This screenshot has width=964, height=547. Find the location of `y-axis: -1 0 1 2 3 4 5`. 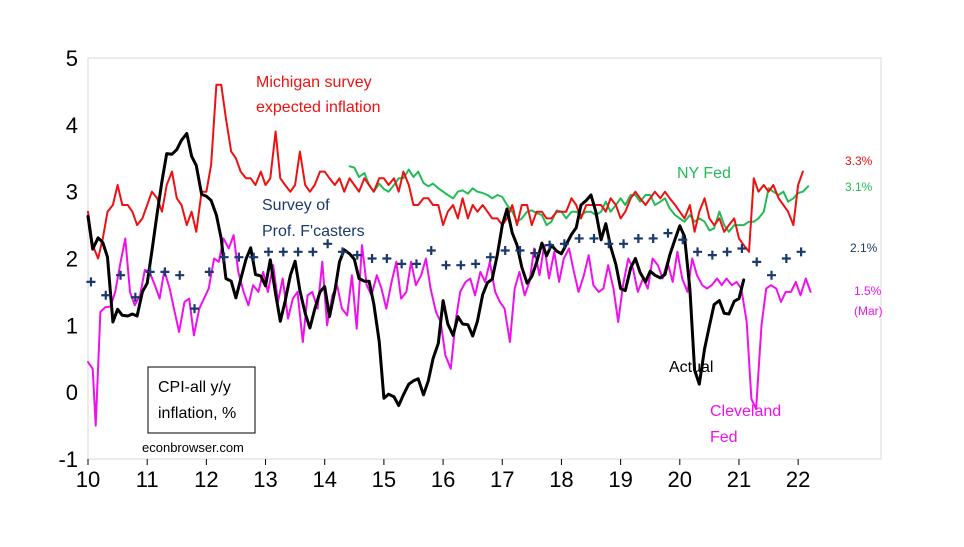

y-axis: -1 0 1 2 3 4 5 is located at coordinates (68, 259).